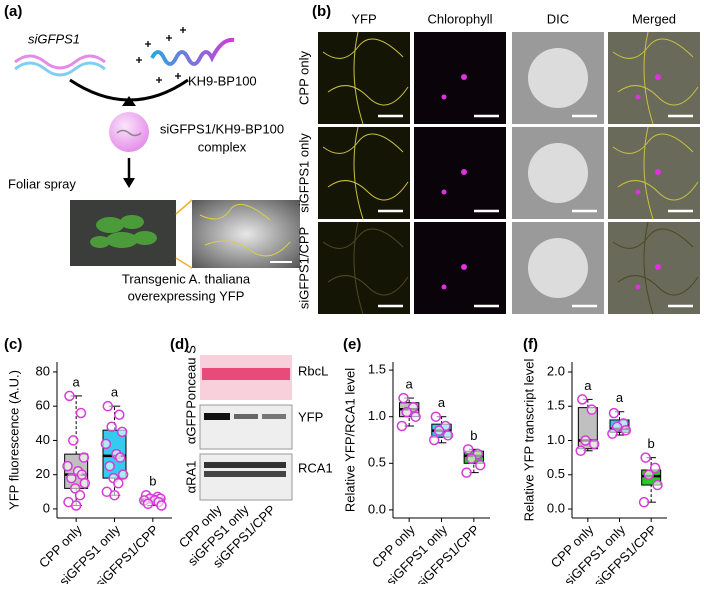  Describe the element at coordinates (303, 268) in the screenshot. I see `row-label: siGFPS1/CPP` at that location.